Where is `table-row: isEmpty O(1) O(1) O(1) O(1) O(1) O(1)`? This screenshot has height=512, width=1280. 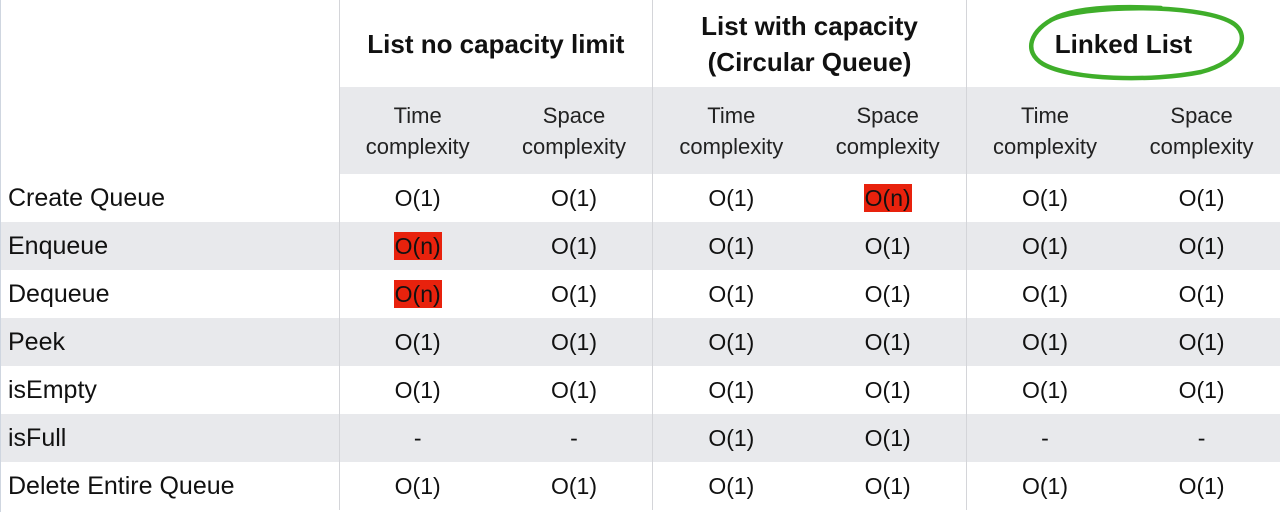
table-row: isEmpty O(1) O(1) O(1) O(1) O(1) O(1) is located at coordinates (640, 390).